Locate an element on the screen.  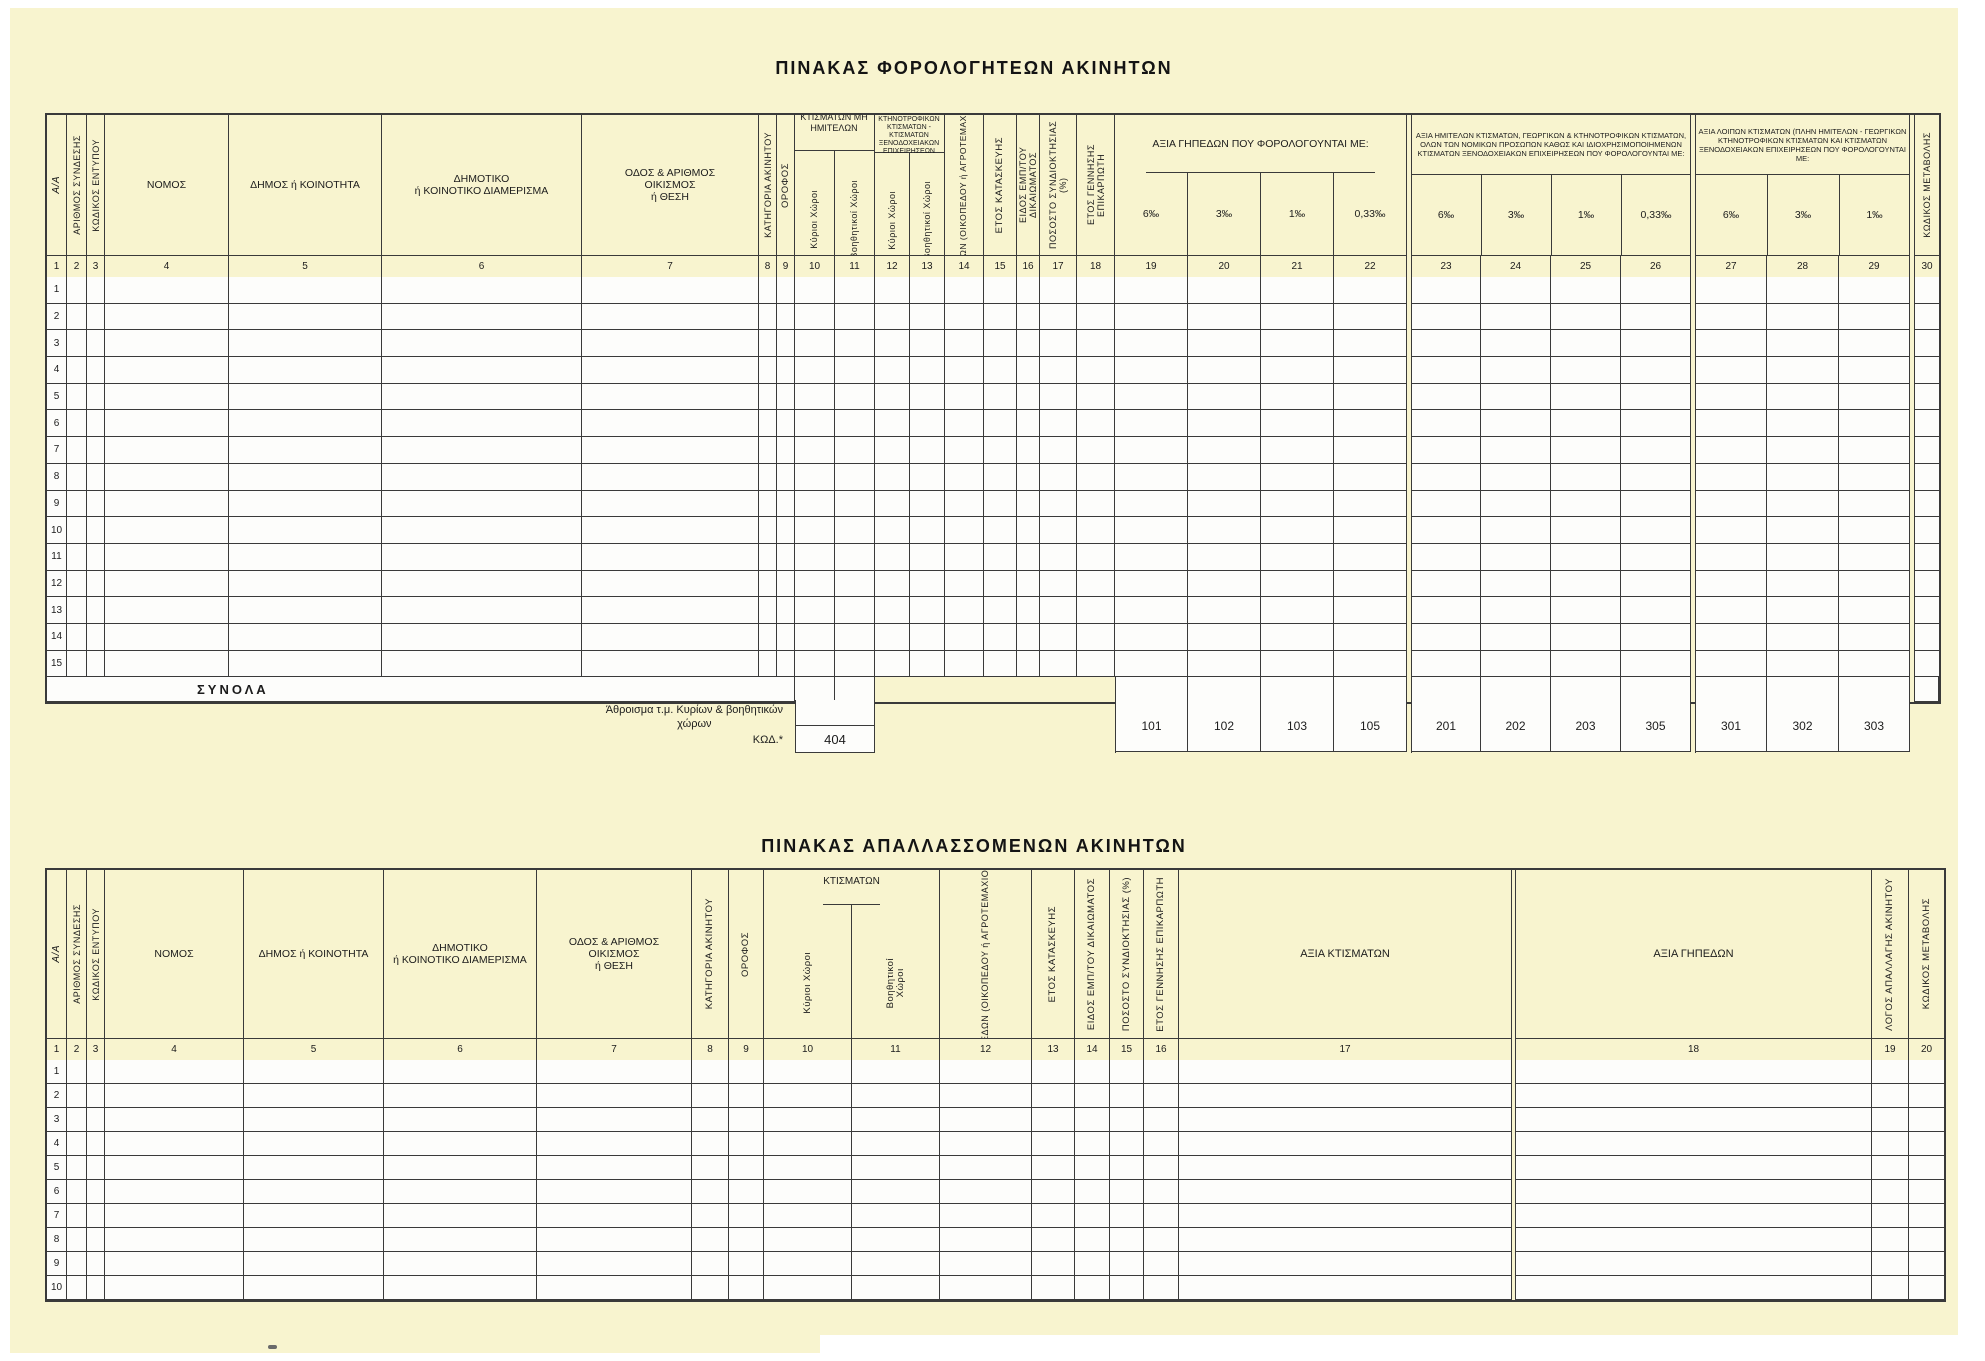
t1-header-orofos: ΟΡΟΦΟΣ is located at coordinates (786, 185).